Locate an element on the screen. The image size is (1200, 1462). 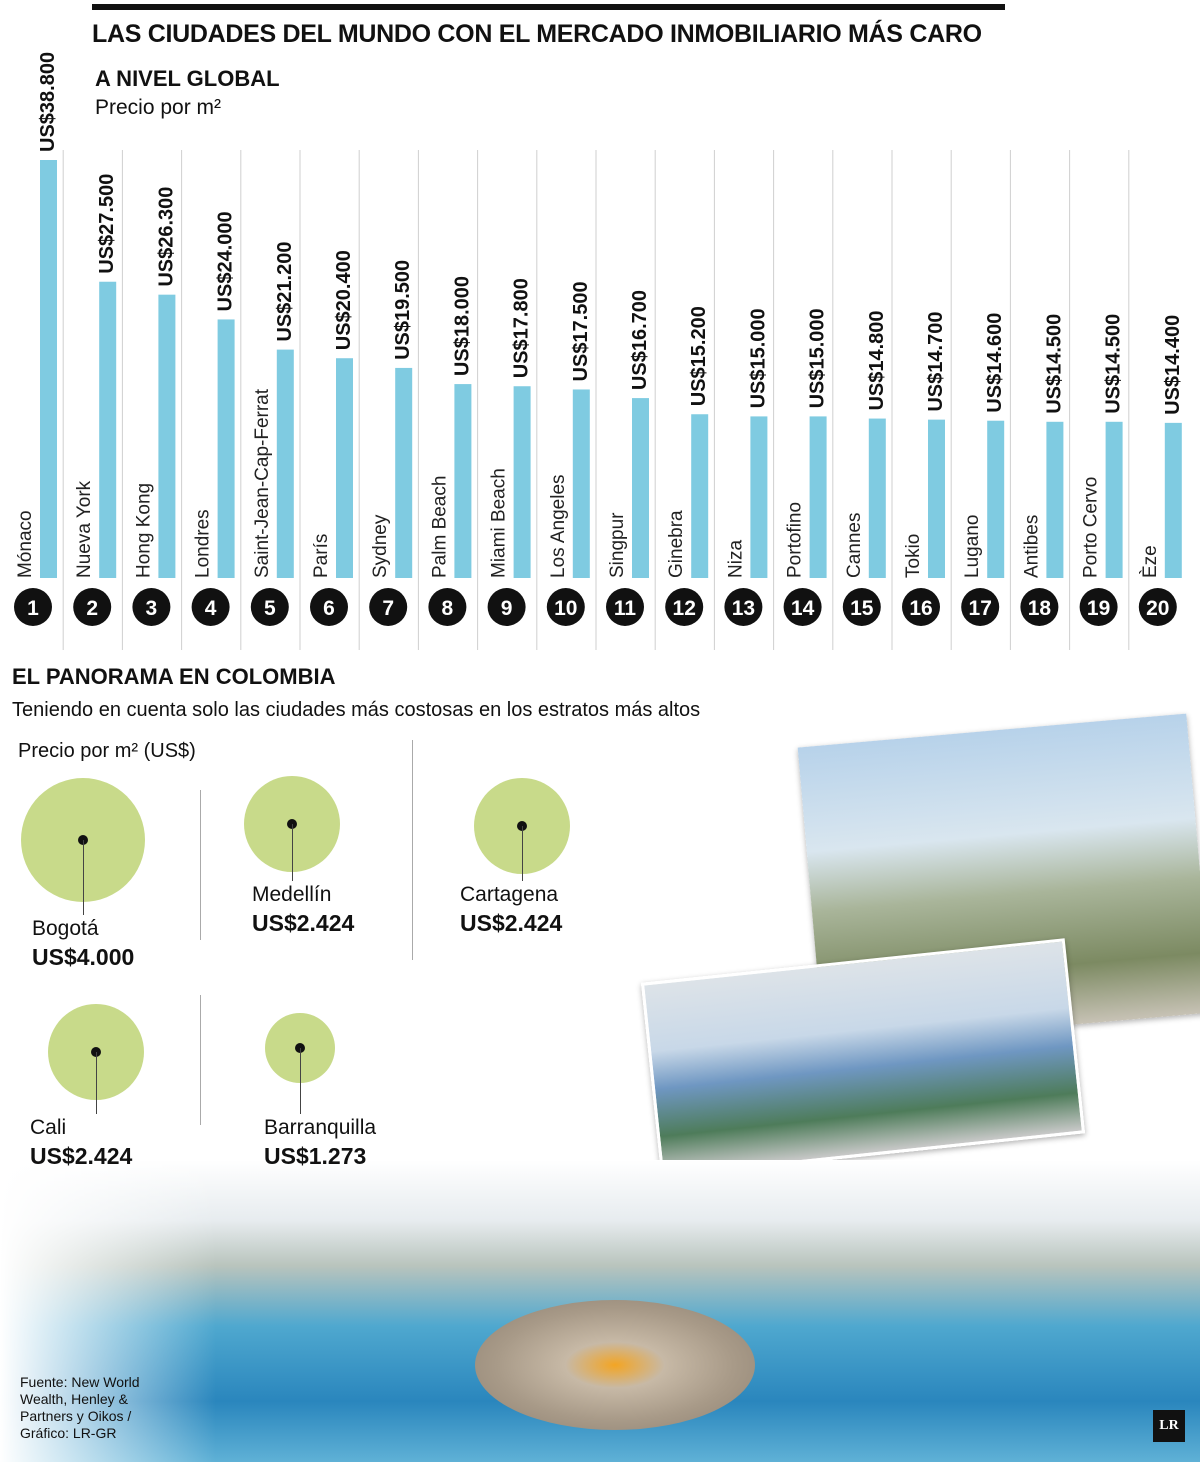
city-label: Antibes is located at coordinates (1031, 546).